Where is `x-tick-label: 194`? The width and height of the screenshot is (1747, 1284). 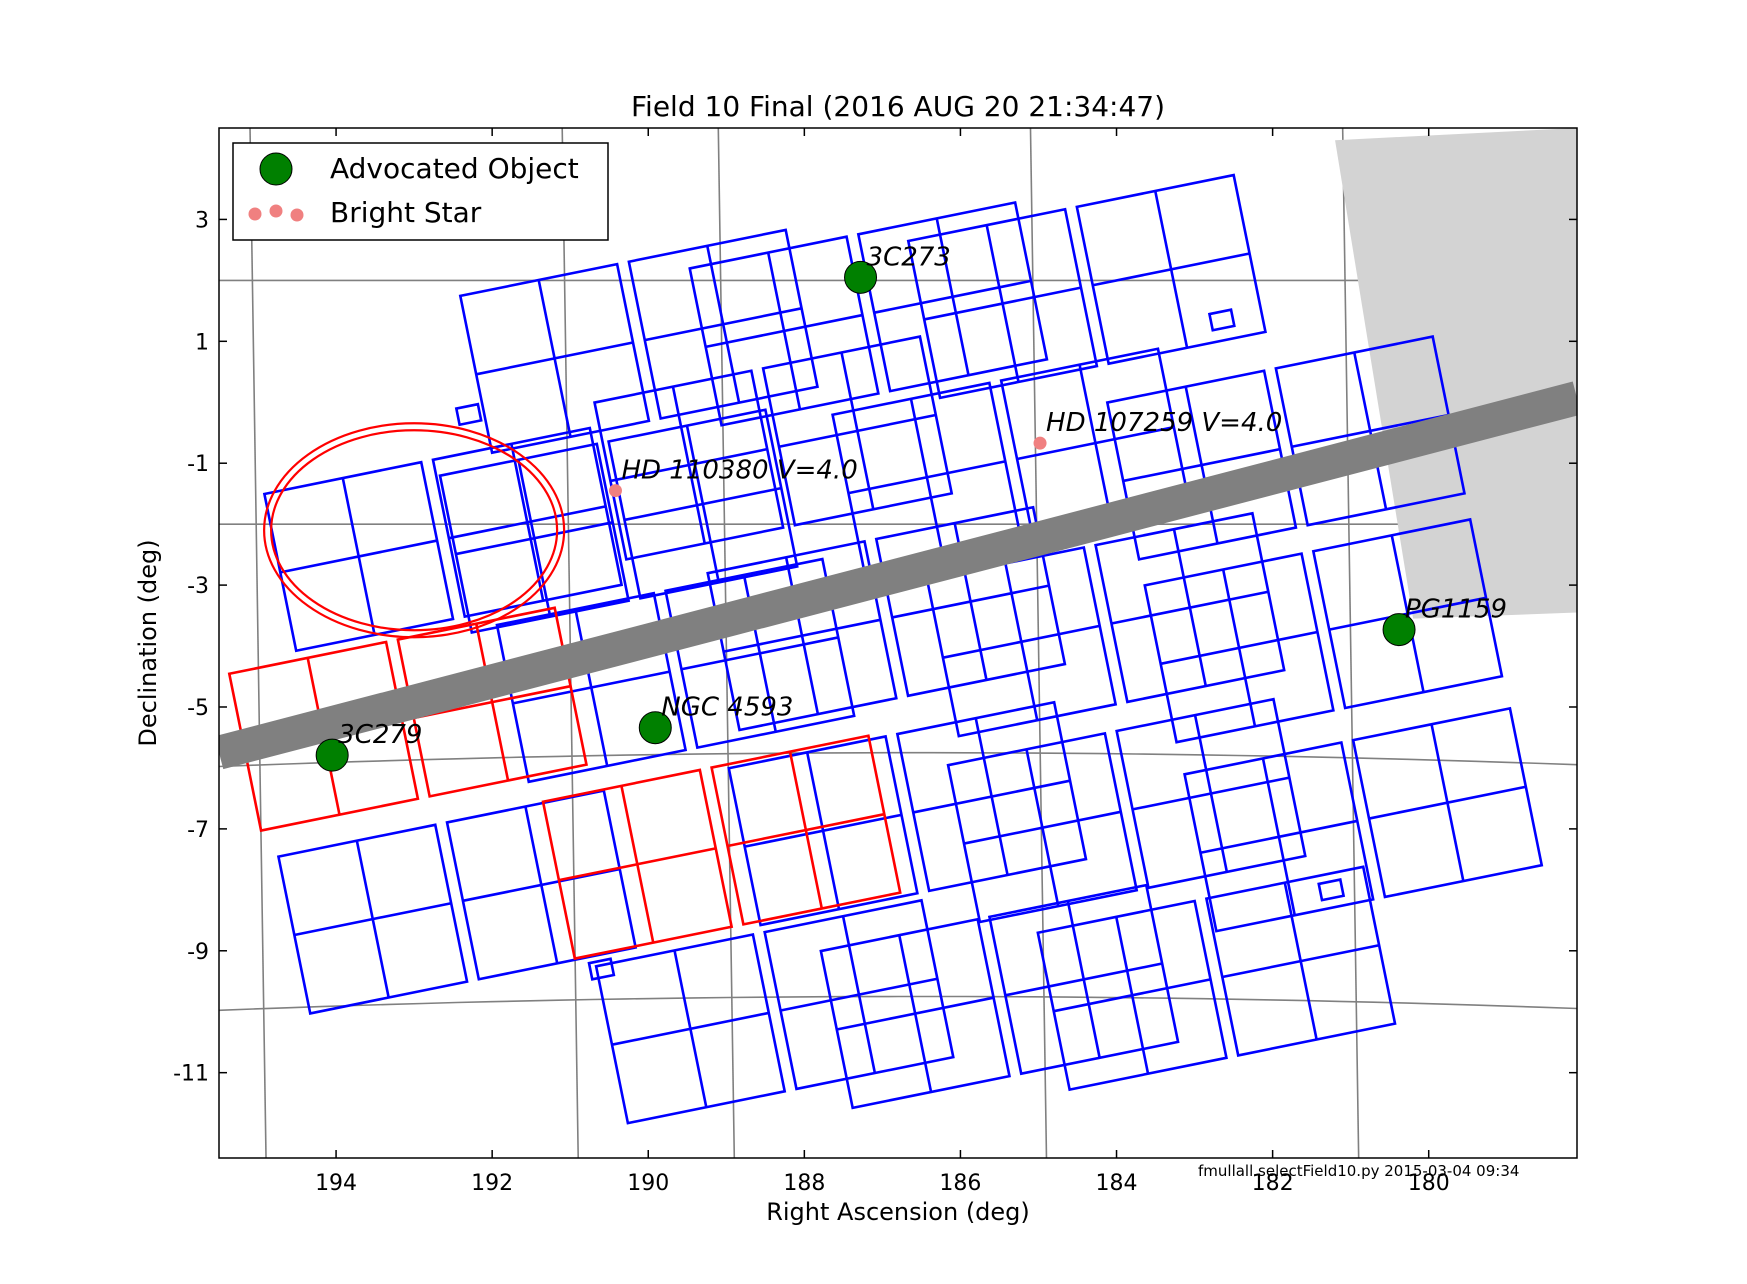
x-tick-label: 194 is located at coordinates (336, 1183).